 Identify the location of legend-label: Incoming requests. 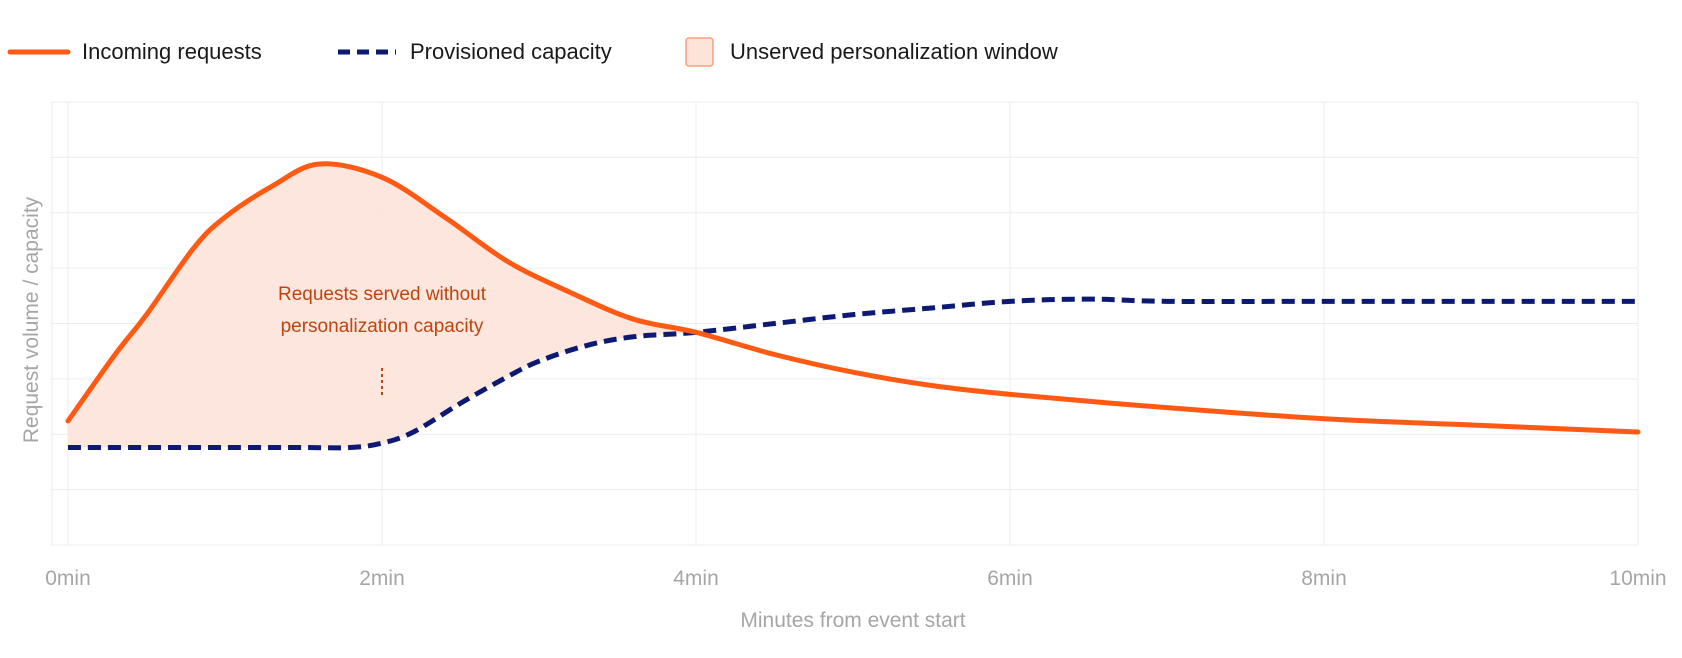
(172, 51).